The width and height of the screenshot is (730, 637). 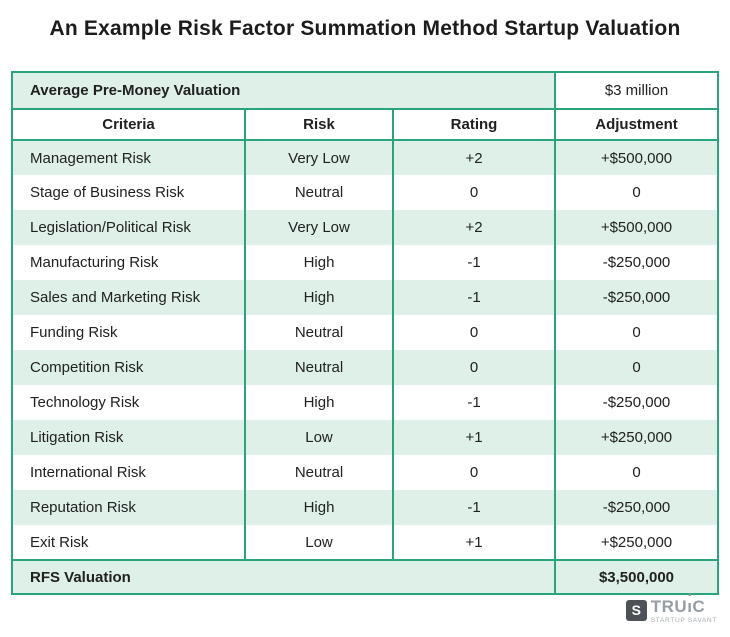 I want to click on column-header-adjustment: Adjustment, so click(x=636, y=125).